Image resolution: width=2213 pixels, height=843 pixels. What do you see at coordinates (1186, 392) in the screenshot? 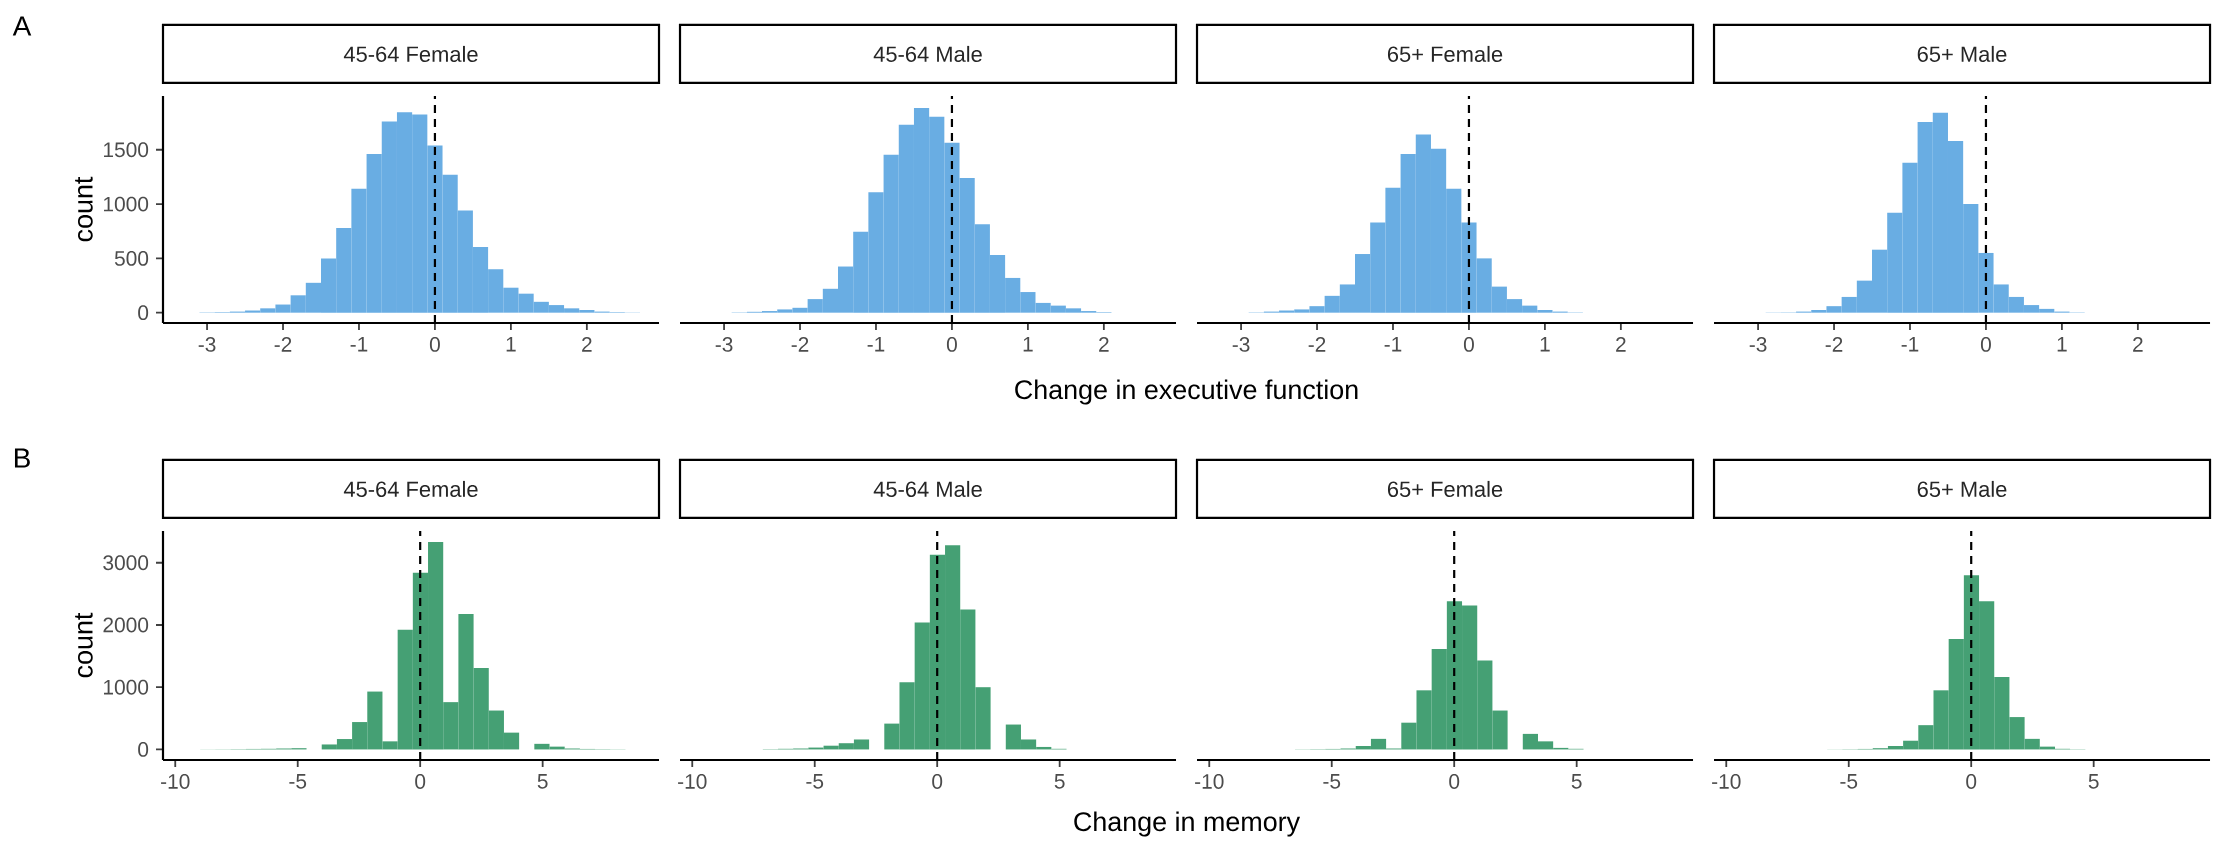
I see `x-axis-title: Change in executive function` at bounding box center [1186, 392].